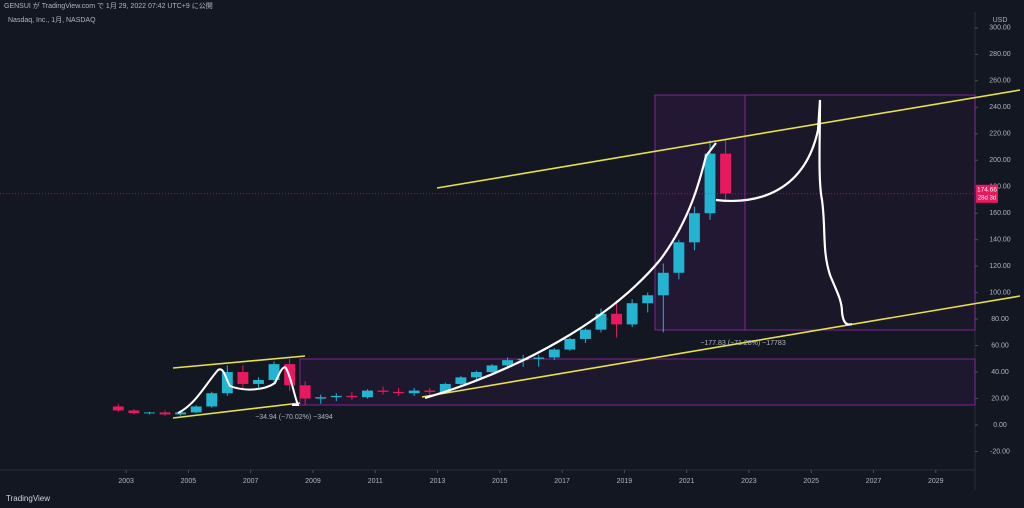 Image resolution: width=1024 pixels, height=508 pixels. What do you see at coordinates (313, 481) in the screenshot?
I see `x-tick-label: 2009` at bounding box center [313, 481].